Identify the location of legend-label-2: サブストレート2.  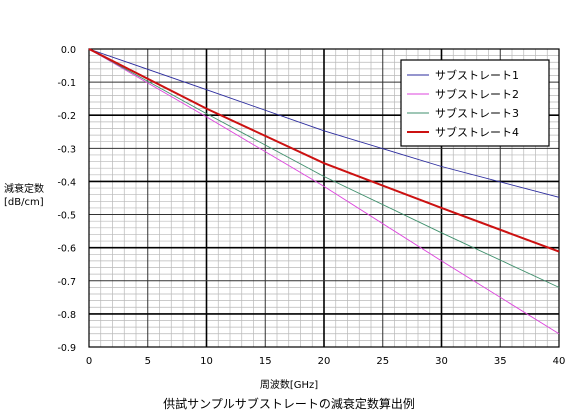
(477, 94).